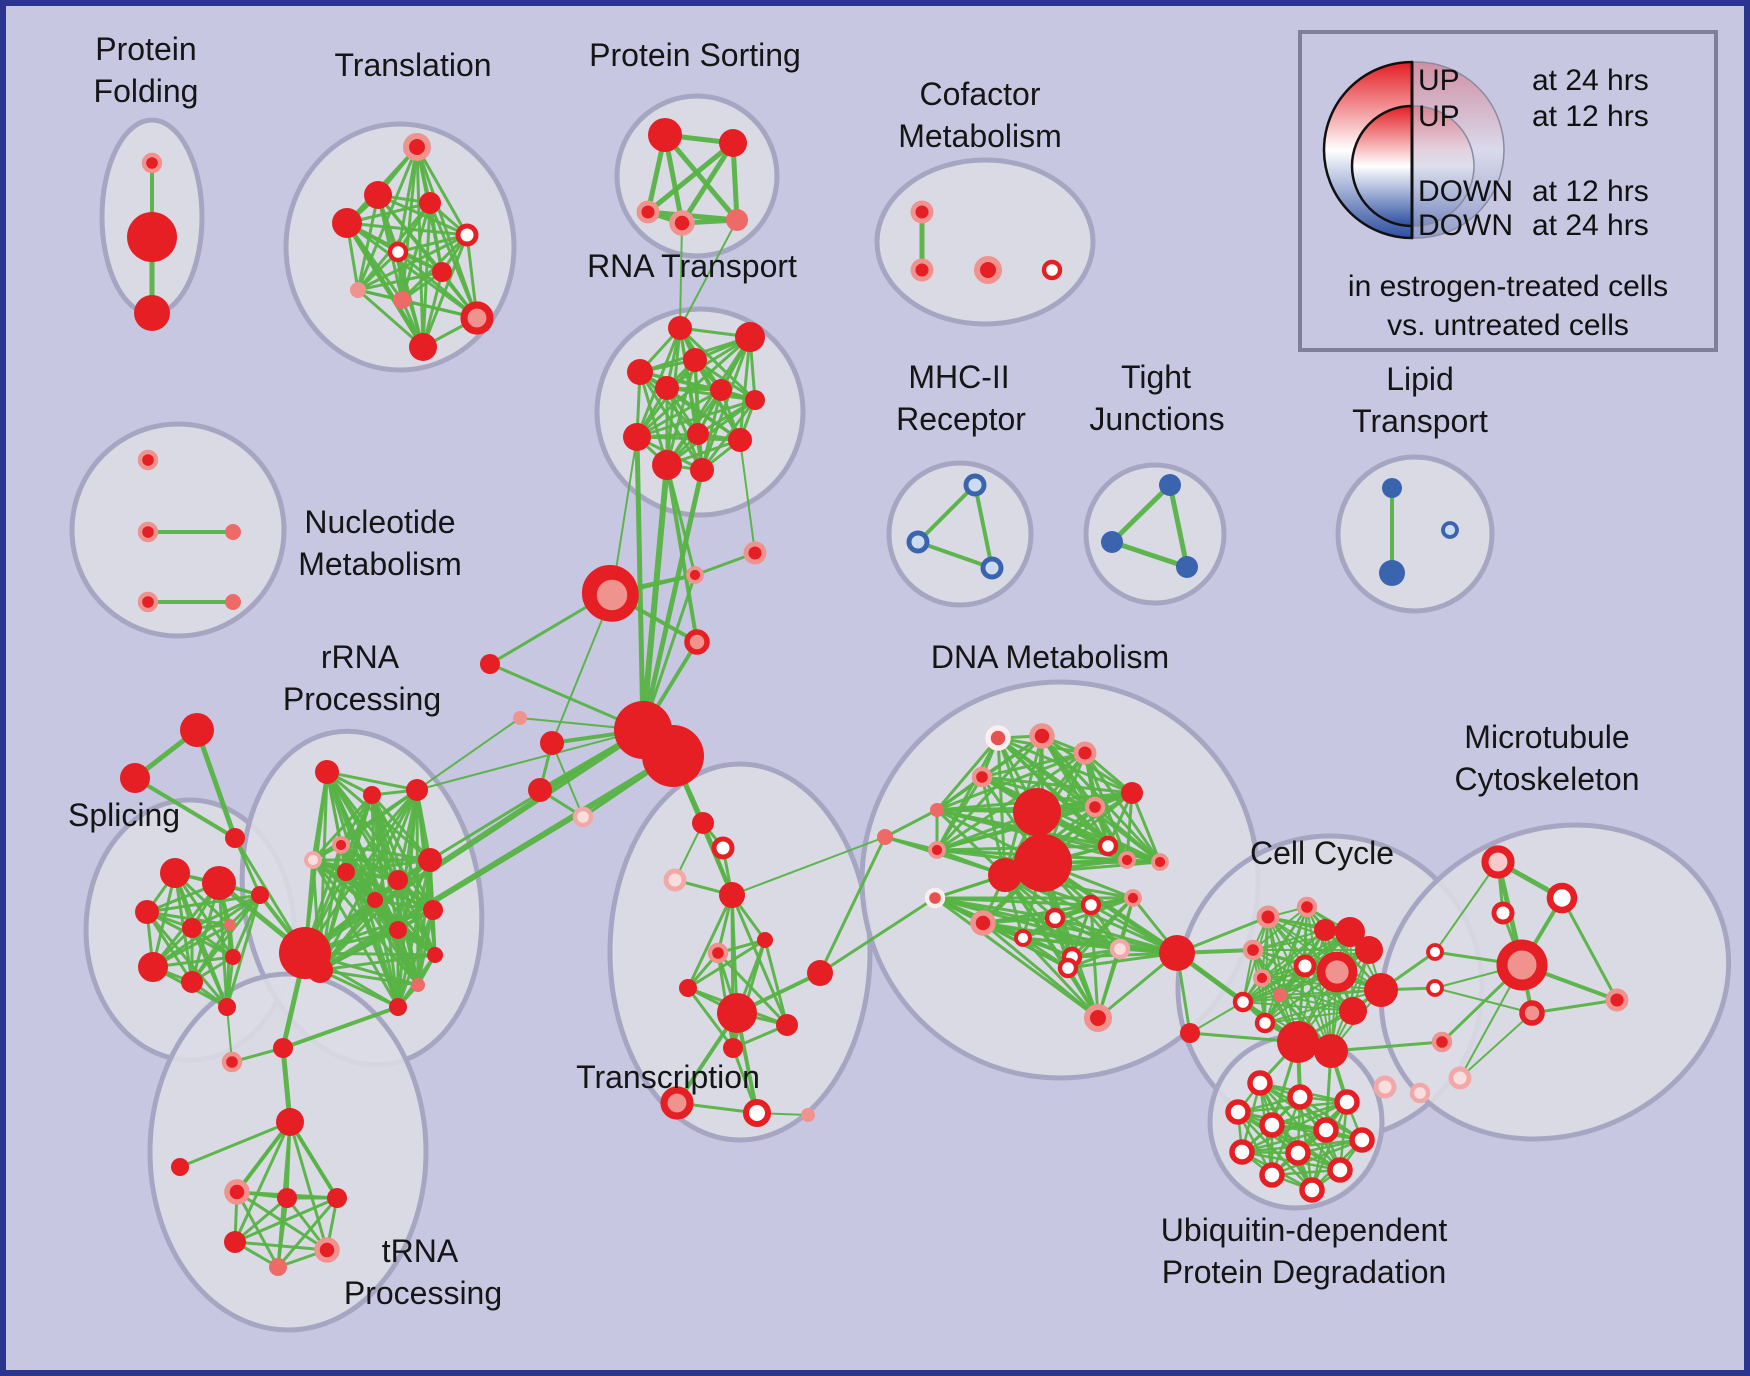  What do you see at coordinates (1268, 917) in the screenshot?
I see `node-cc1` at bounding box center [1268, 917].